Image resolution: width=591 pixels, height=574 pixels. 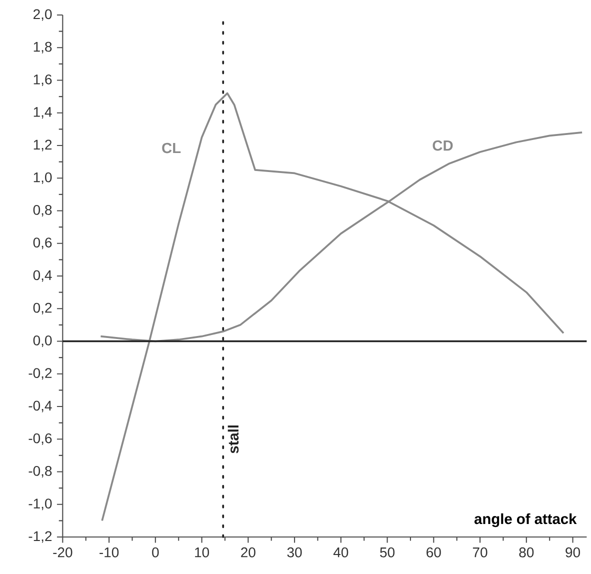 What do you see at coordinates (480, 552) in the screenshot?
I see `x-tick-label: 70` at bounding box center [480, 552].